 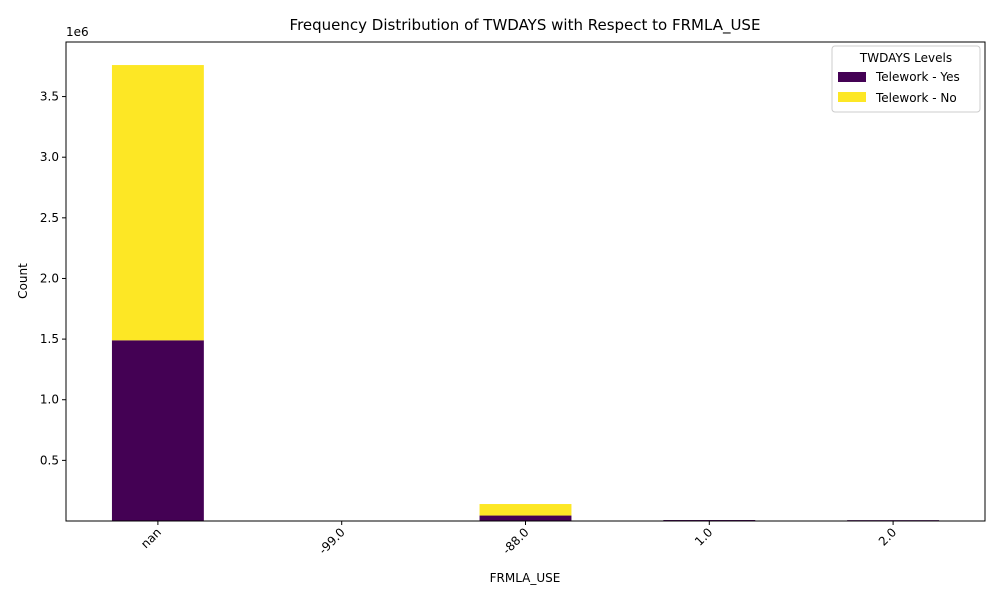 What do you see at coordinates (49, 218) in the screenshot?
I see `y-tick-label: 2.5` at bounding box center [49, 218].